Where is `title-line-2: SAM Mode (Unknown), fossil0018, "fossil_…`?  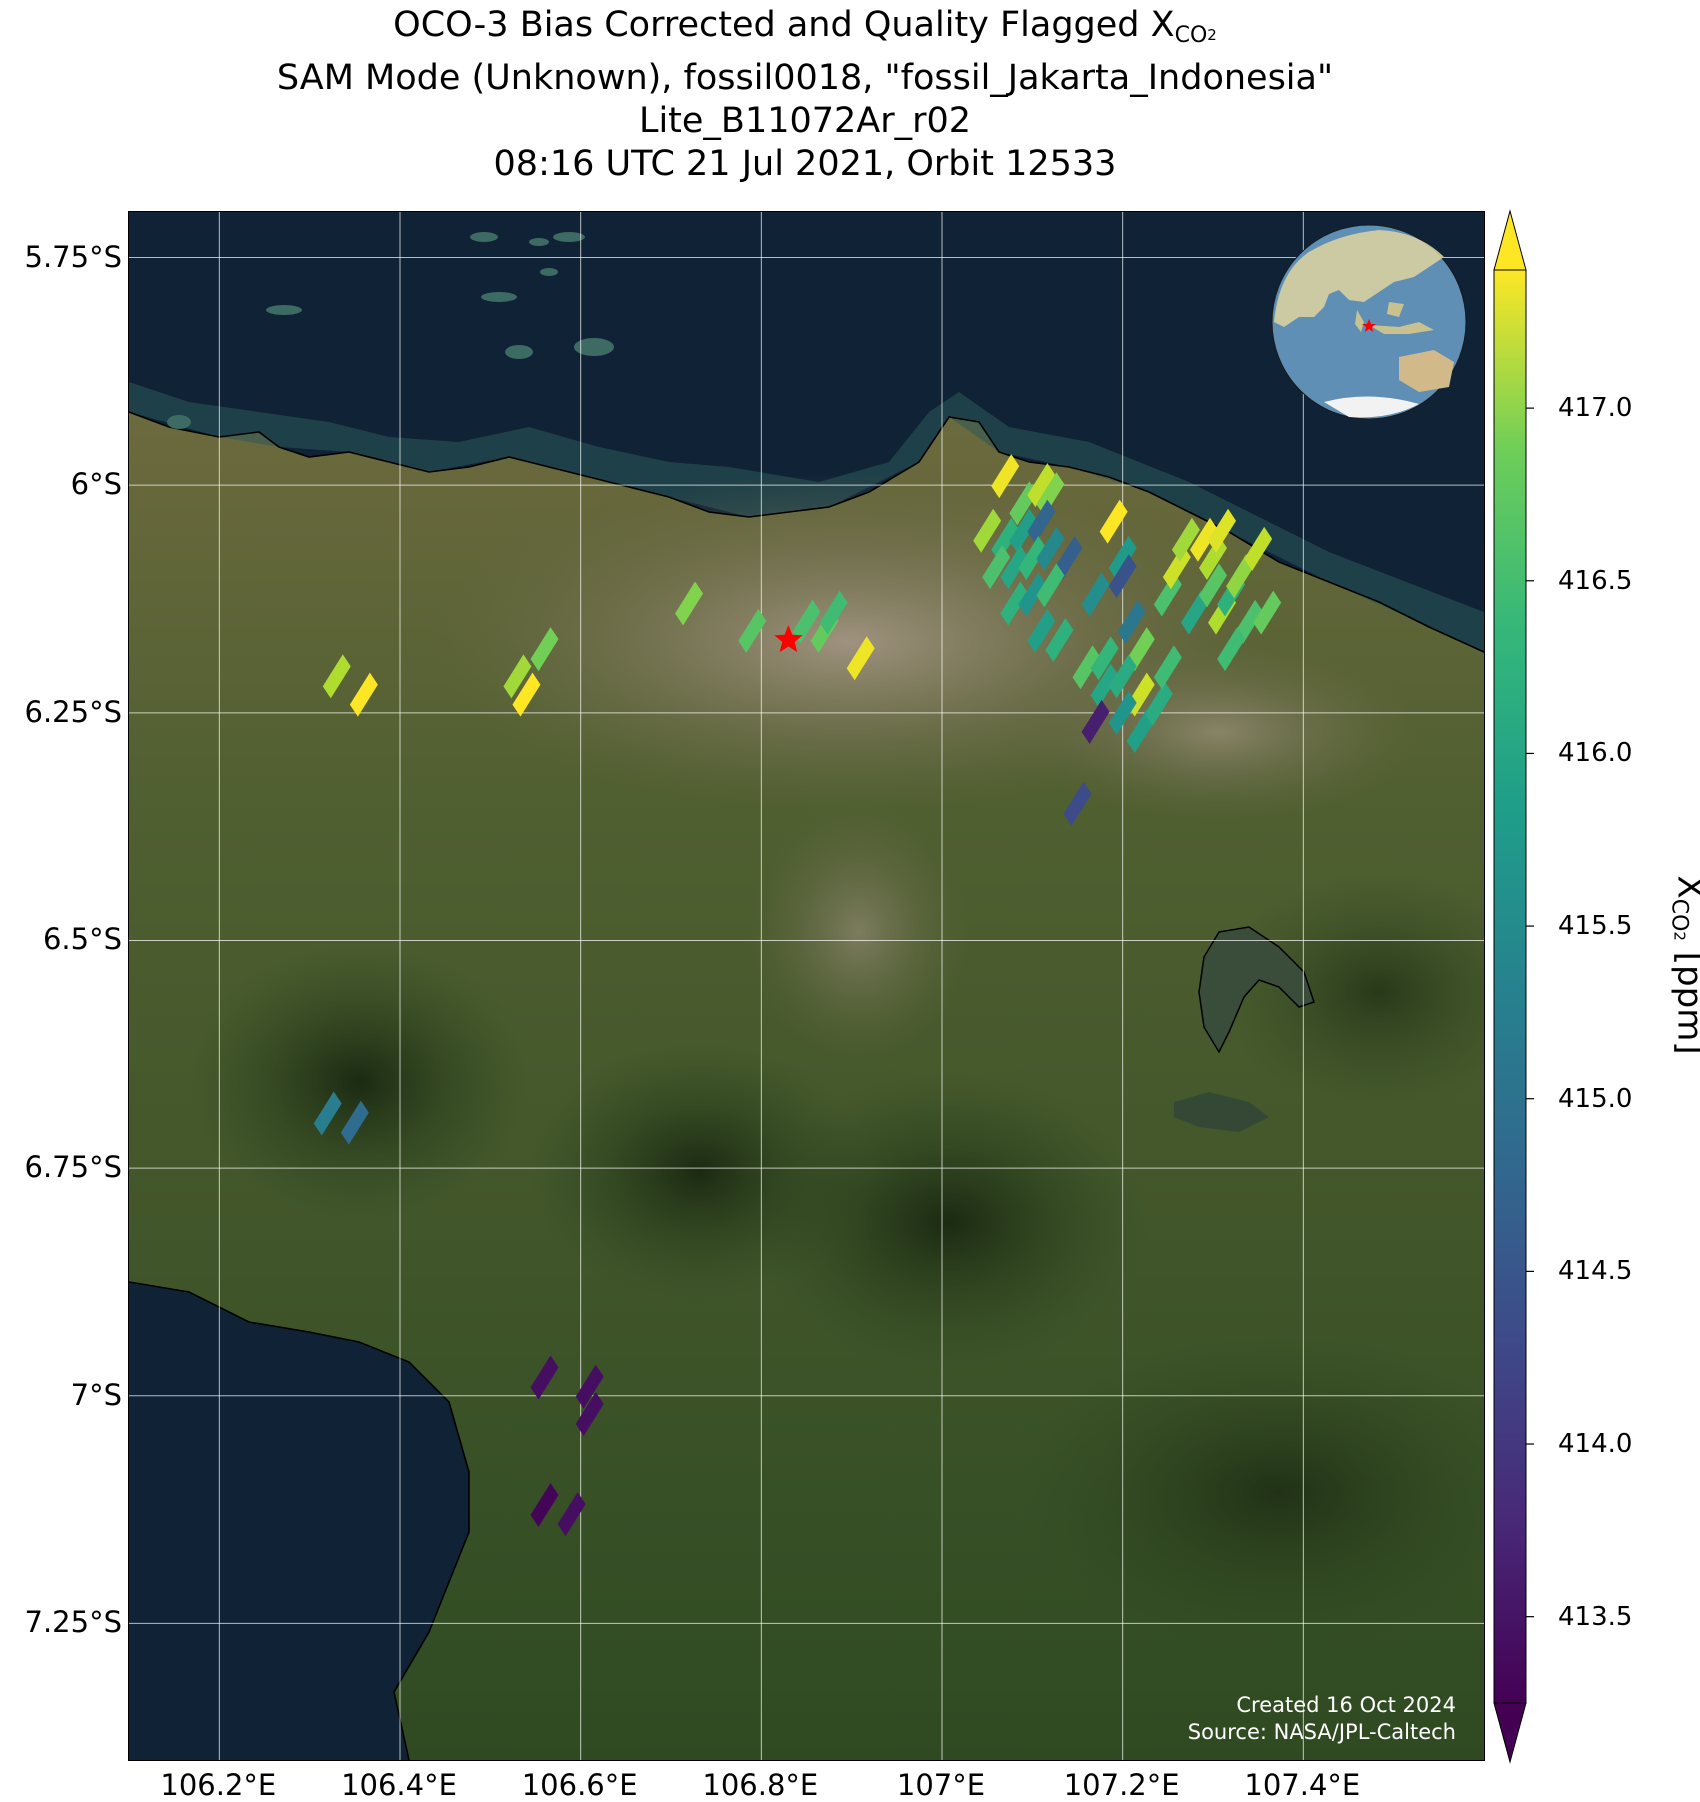
title-line-2: SAM Mode (Unknown), fossil0018, "fossil_… is located at coordinates (805, 78).